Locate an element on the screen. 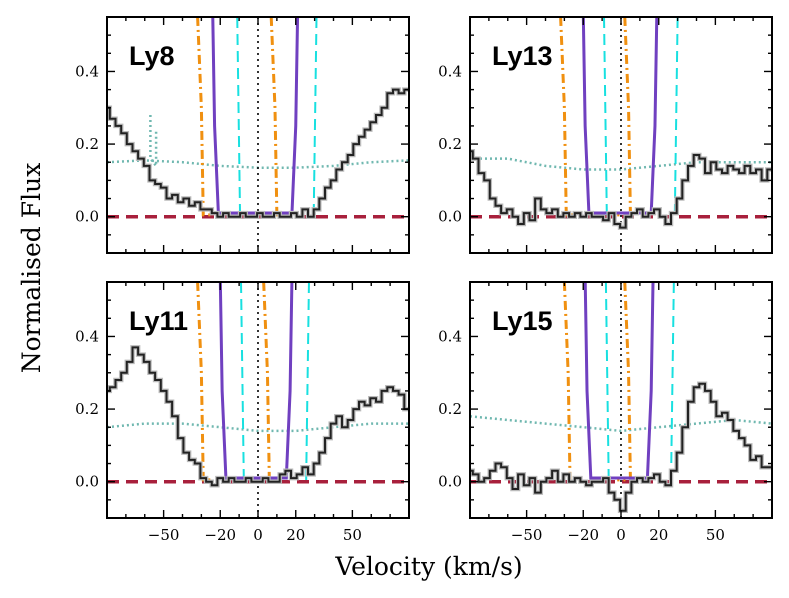 The height and width of the screenshot is (598, 789). panel-label: Ly15 is located at coordinates (522, 321).